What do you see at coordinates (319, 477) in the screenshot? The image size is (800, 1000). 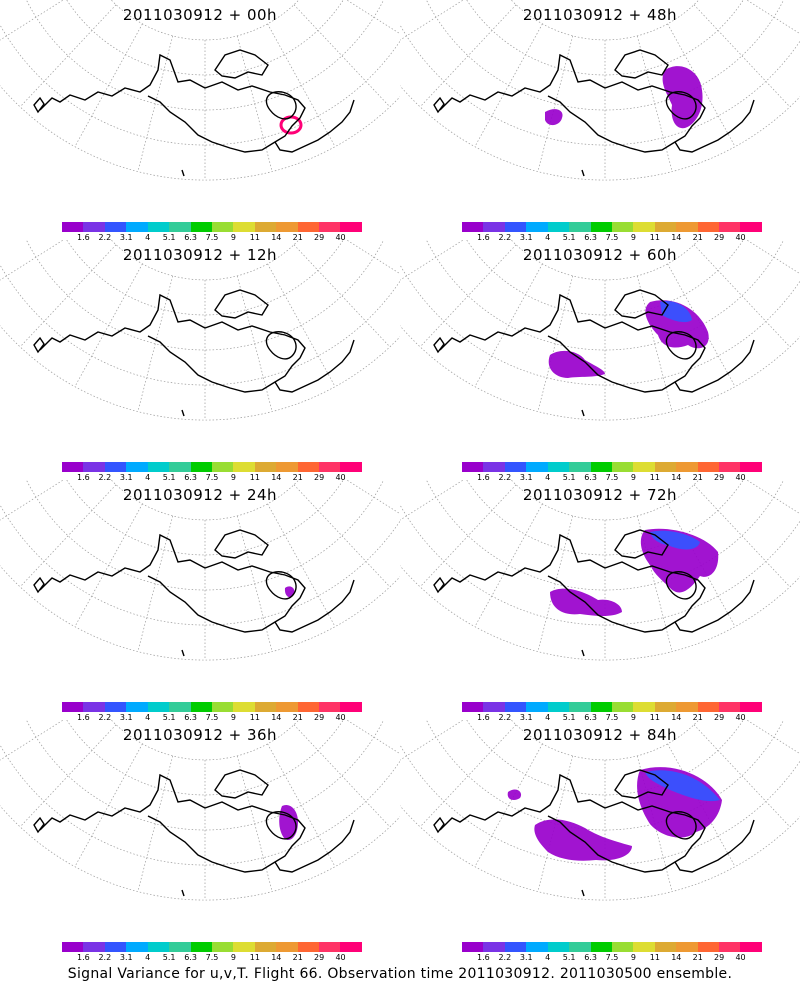 I see `colorbar-tick-label: 29` at bounding box center [319, 477].